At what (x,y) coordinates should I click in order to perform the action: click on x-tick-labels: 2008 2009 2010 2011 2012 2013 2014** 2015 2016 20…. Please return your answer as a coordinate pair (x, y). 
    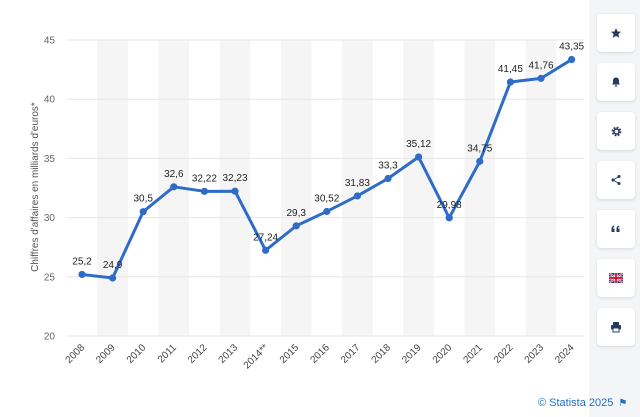
    Looking at the image, I should click on (320, 356).